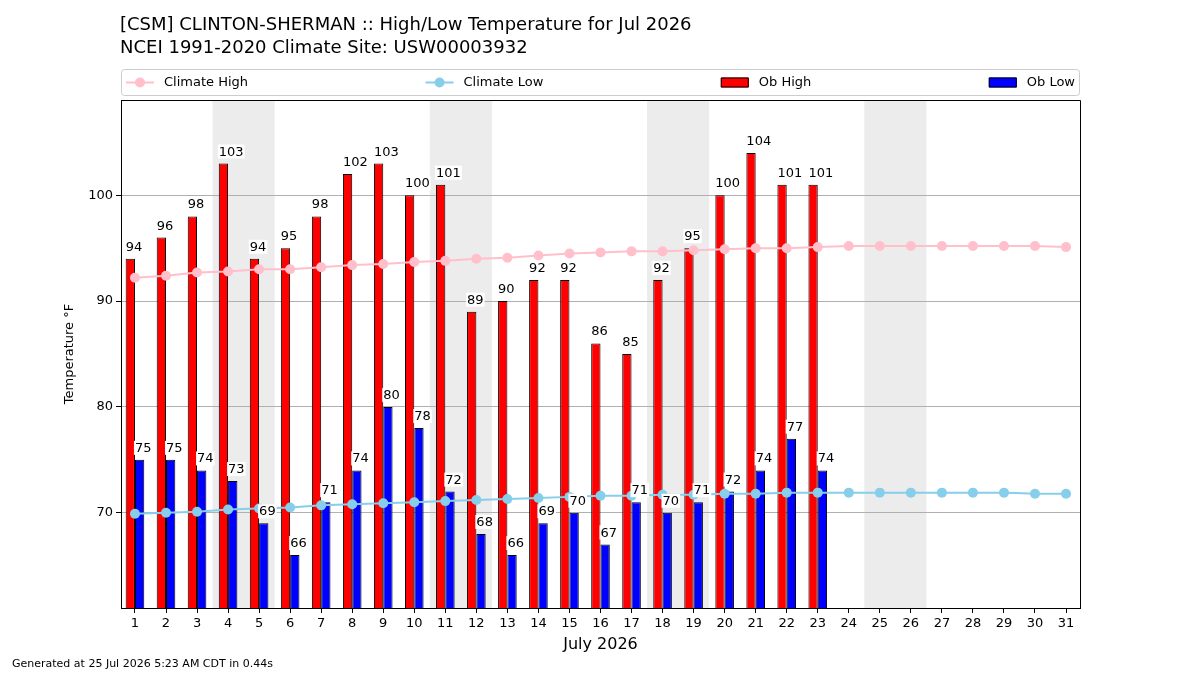 This screenshot has width=1200, height=675. Describe the element at coordinates (1066, 623) in the screenshot. I see `x-tick-label: 31` at that location.